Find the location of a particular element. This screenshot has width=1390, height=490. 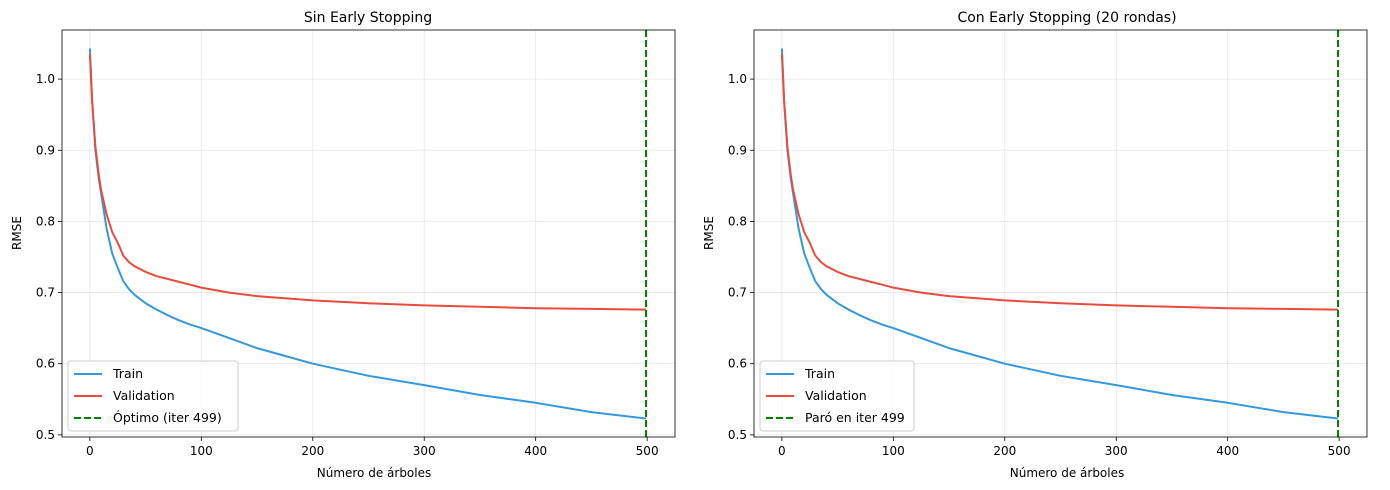

legend-label: Paró en iter 499 is located at coordinates (855, 417).